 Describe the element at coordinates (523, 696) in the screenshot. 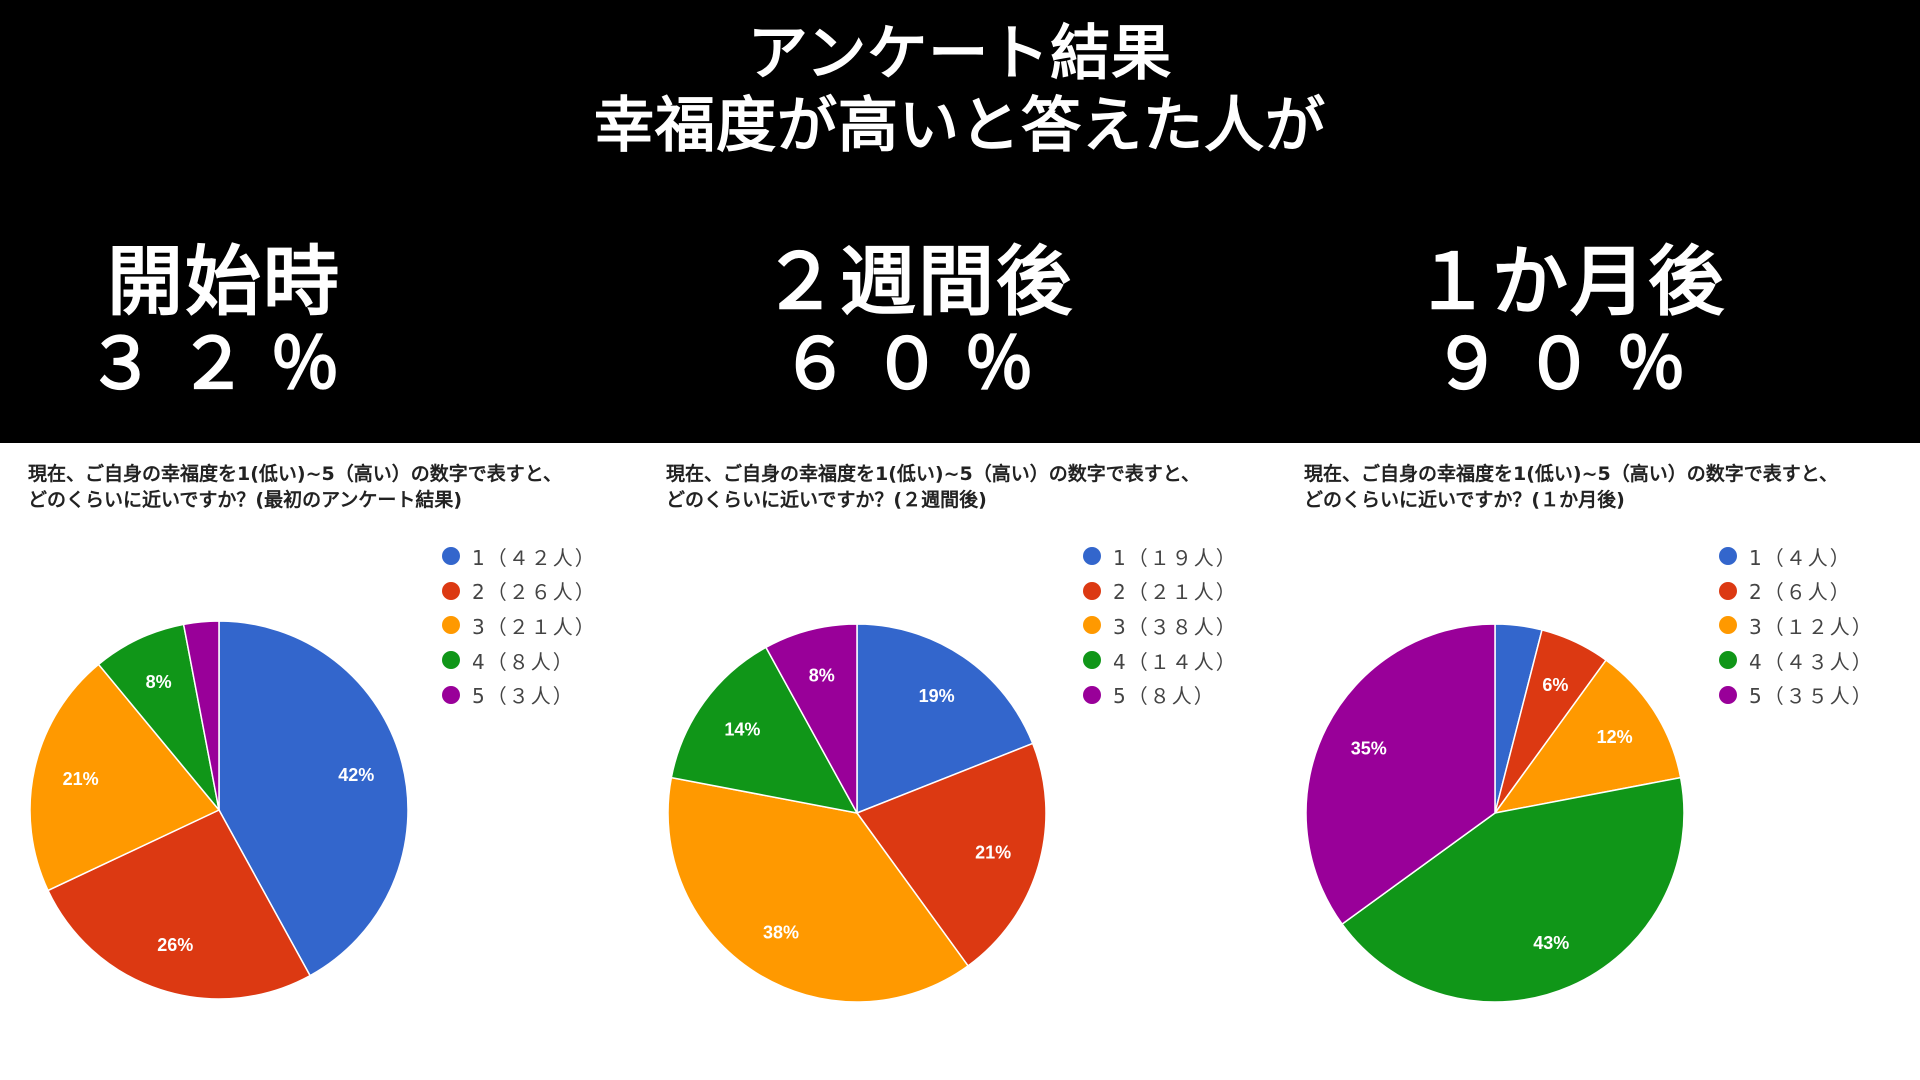

I see `legend-label: 5（３人）` at that location.